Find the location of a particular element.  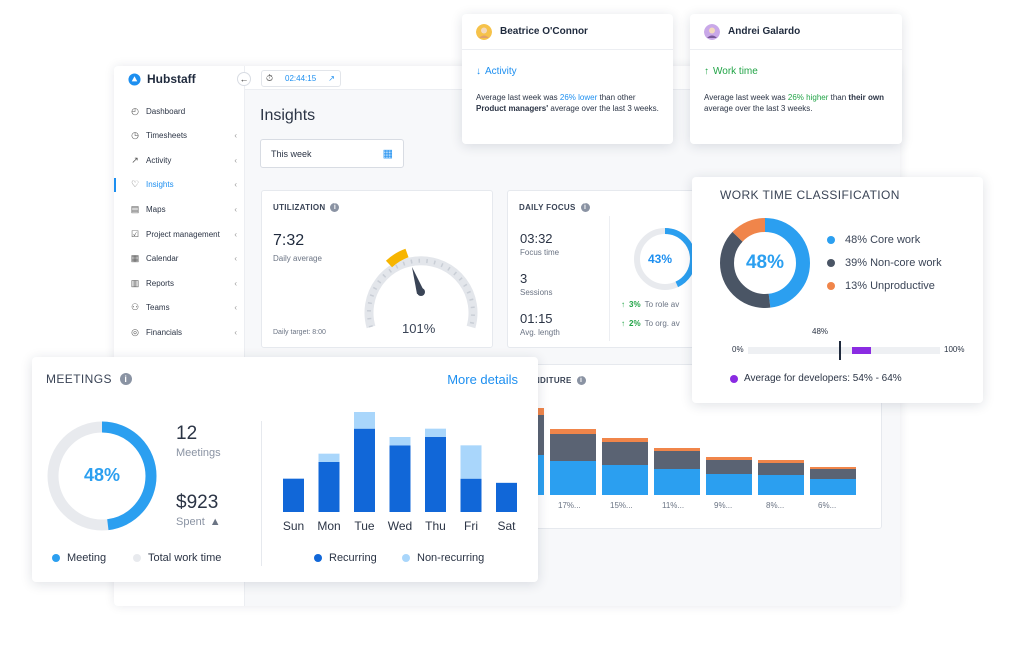

x-tick-label: Fri is located at coordinates (471, 526).